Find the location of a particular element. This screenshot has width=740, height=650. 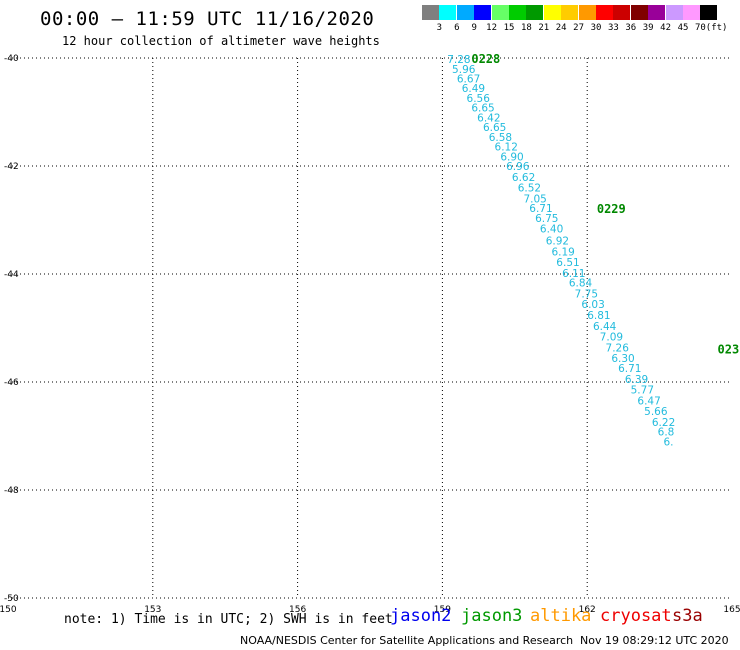

lat-tick-label: -50 is located at coordinates (11, 599).